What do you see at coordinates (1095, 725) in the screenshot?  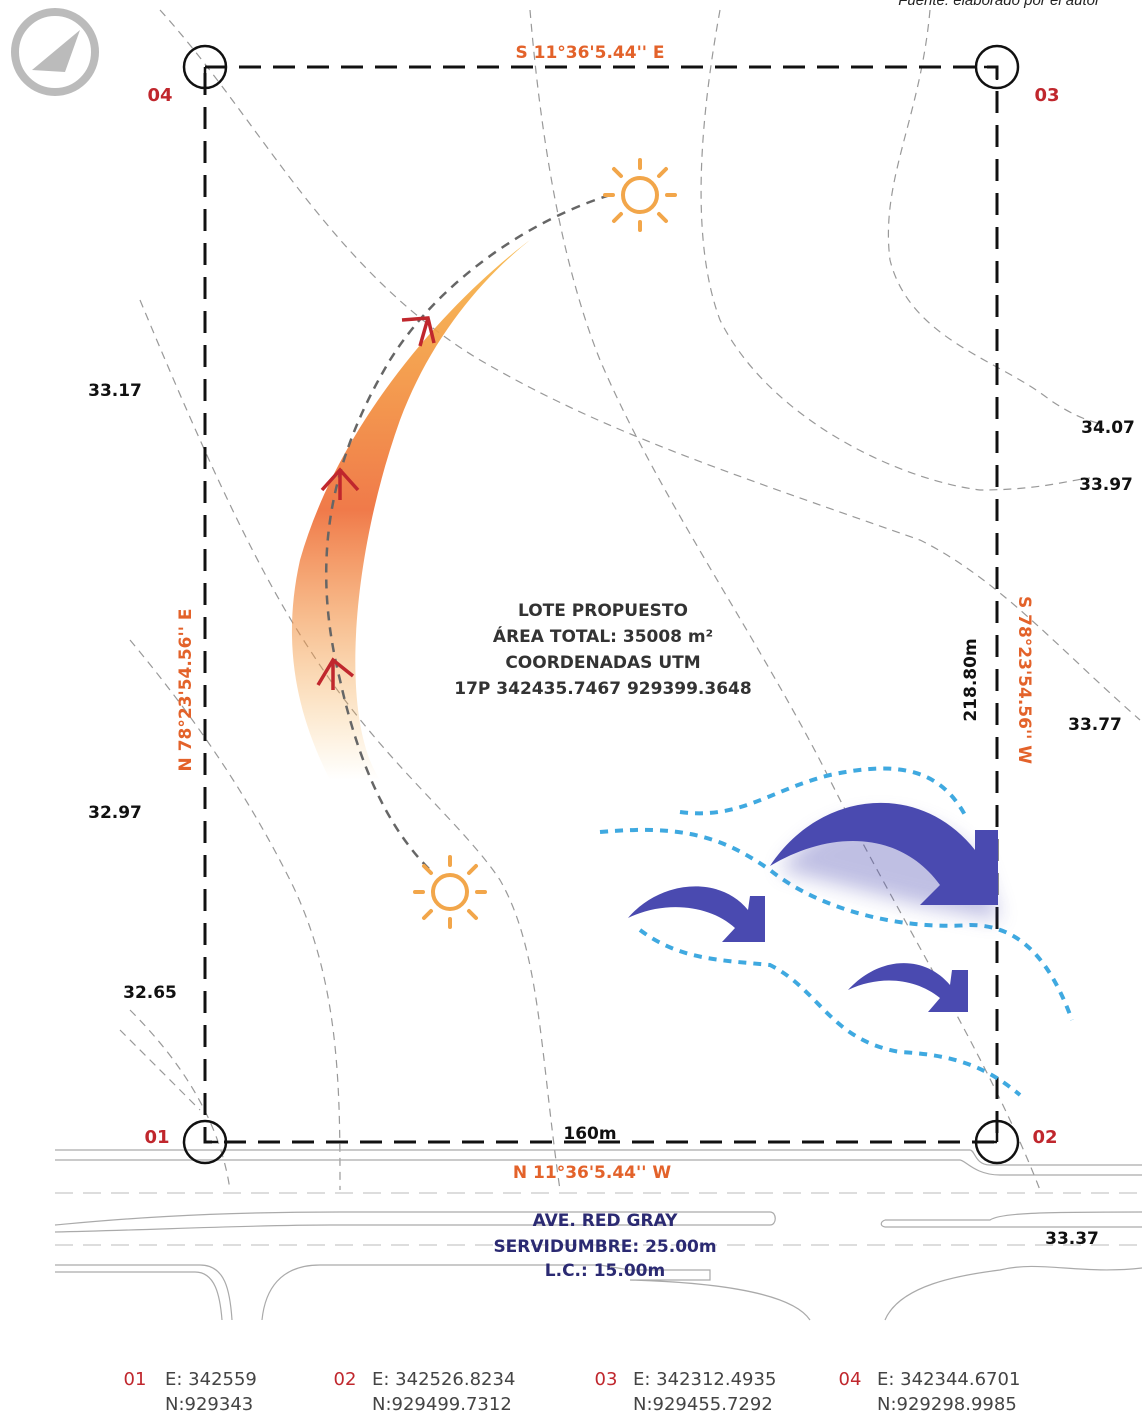 I see `contour-label: 33.77` at bounding box center [1095, 725].